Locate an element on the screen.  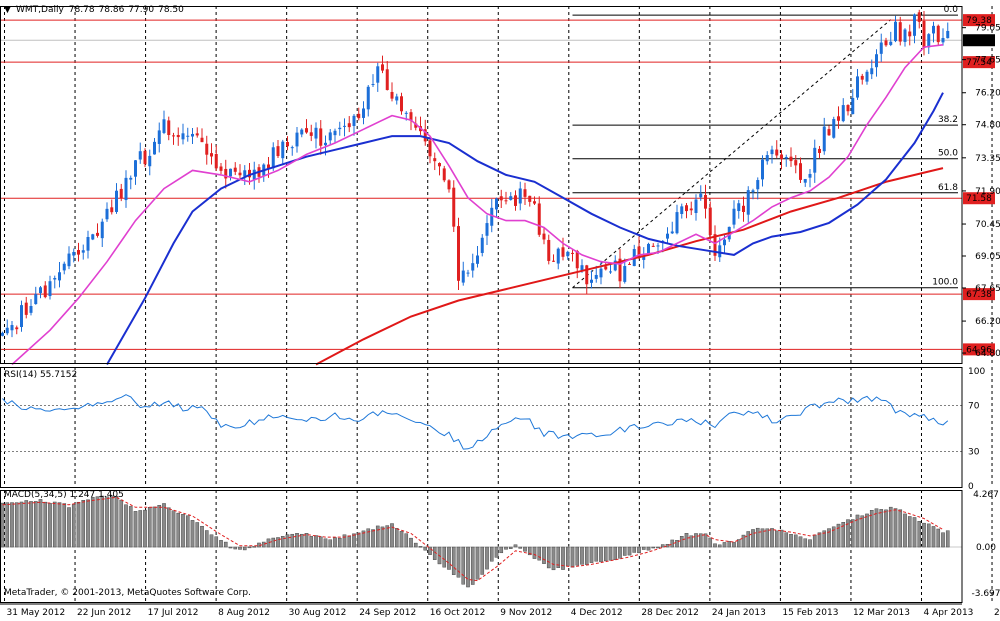
price-tick-label: 76.20 is located at coordinates (987, 94).